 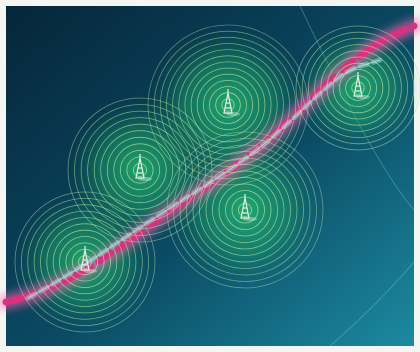 I want to click on cell-mid-left-ring, so click(x=140, y=169).